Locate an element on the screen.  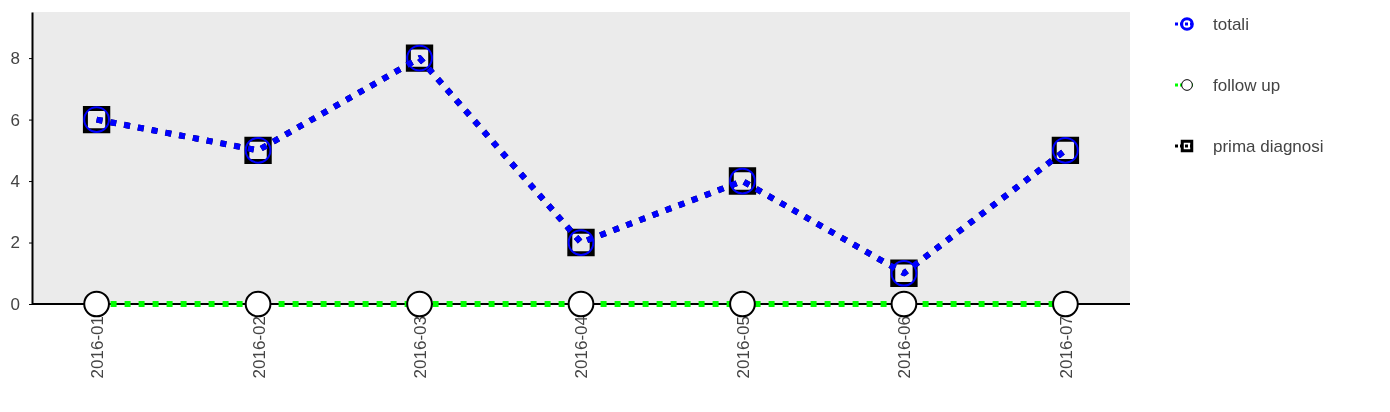
x-tick-label: 2016-03 is located at coordinates (420, 347).